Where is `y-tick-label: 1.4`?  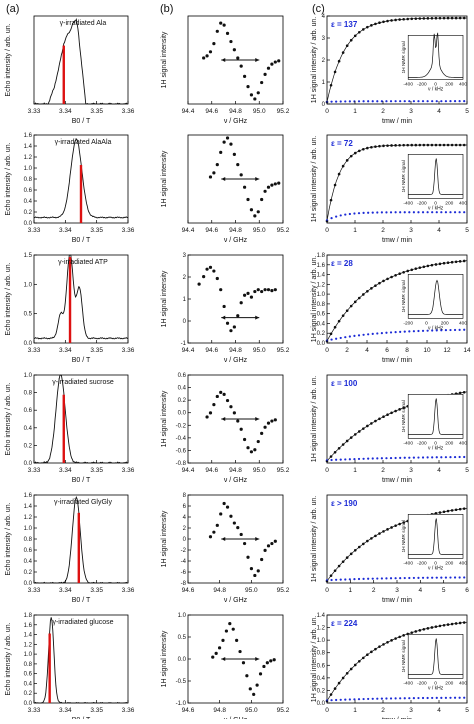 y-tick-label: 1.4 is located at coordinates (28, 507).